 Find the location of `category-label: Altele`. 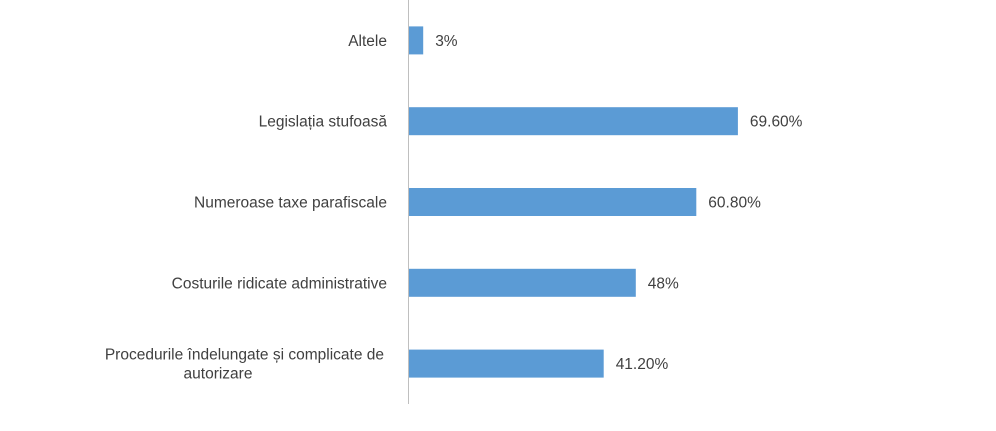

category-label: Altele is located at coordinates (367, 41).